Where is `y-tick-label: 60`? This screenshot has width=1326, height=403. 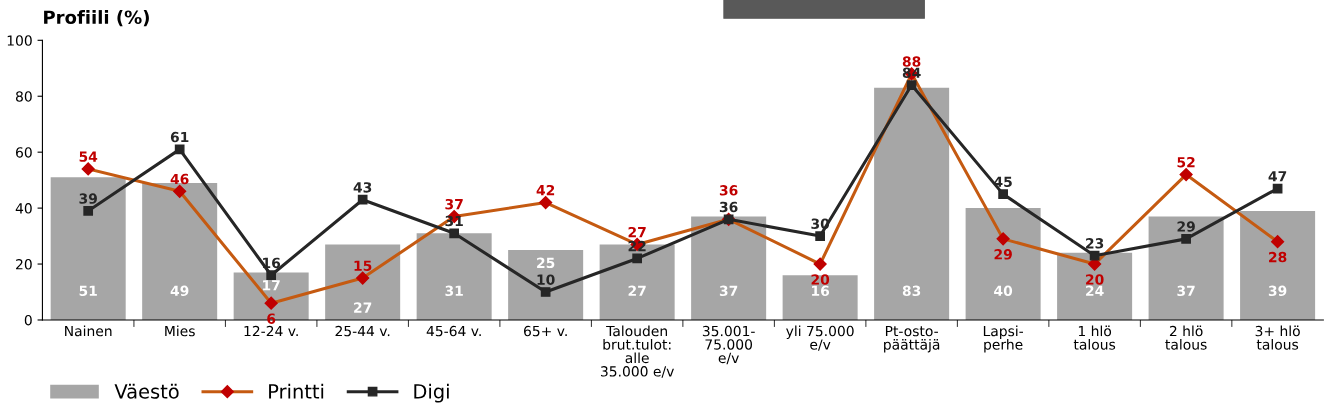 y-tick-label: 60 is located at coordinates (24, 152).